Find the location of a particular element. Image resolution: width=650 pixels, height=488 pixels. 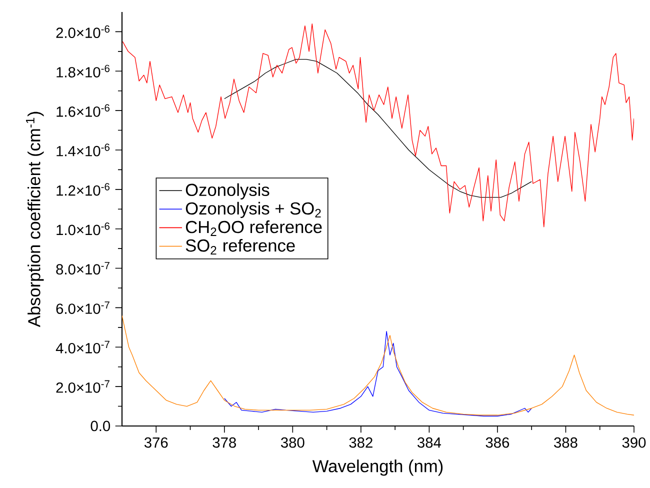

y-tick-label: 4.0×10$^{-7}$ is located at coordinates (83, 347).